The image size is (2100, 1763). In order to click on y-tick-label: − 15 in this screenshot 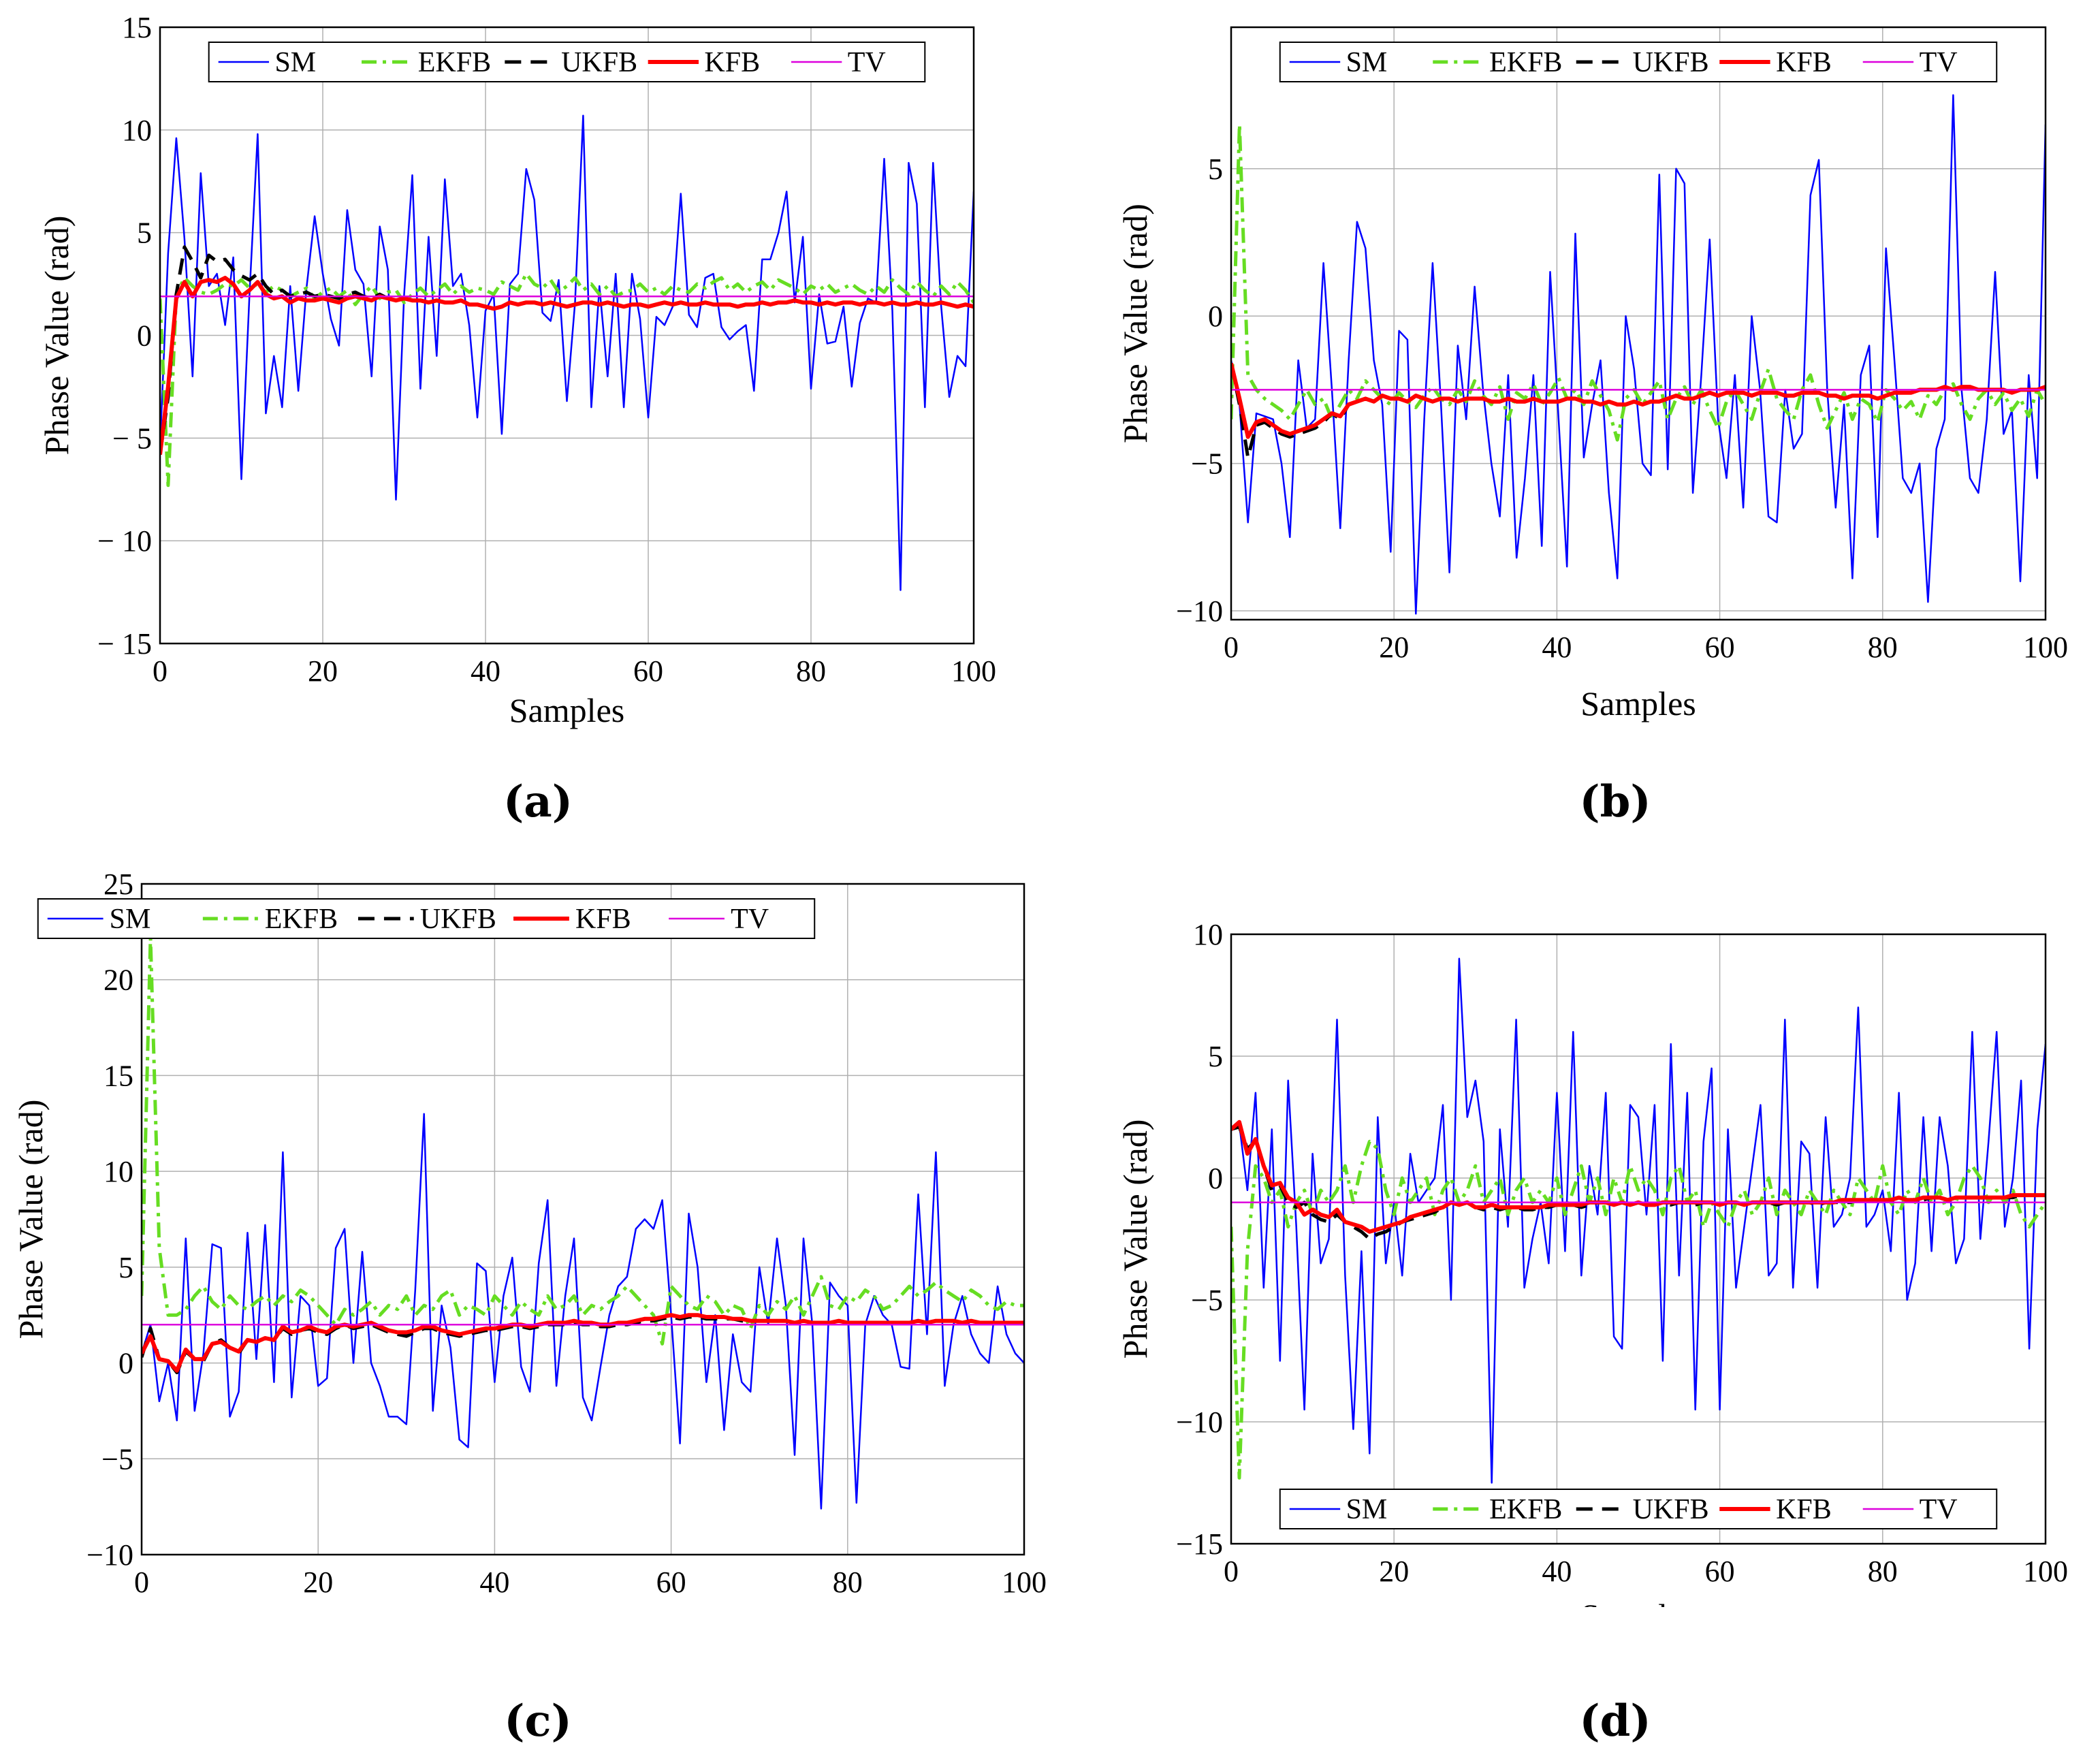, I will do `click(125, 644)`.